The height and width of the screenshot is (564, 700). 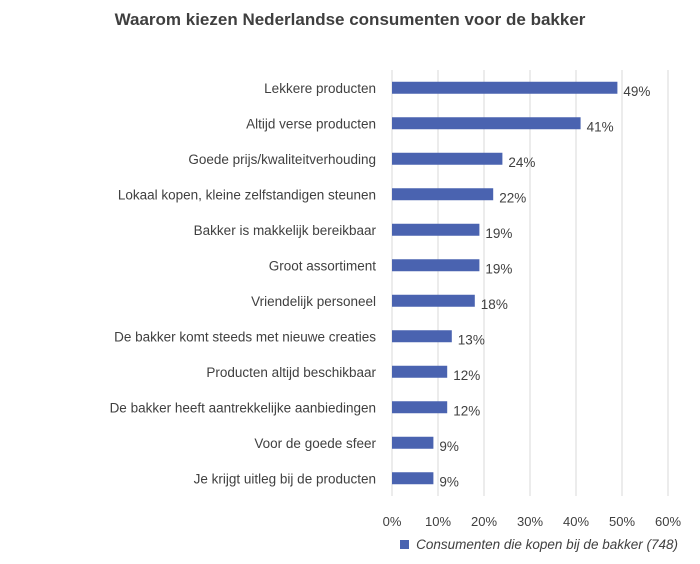 I want to click on x-tick-label: 0%, so click(x=392, y=521).